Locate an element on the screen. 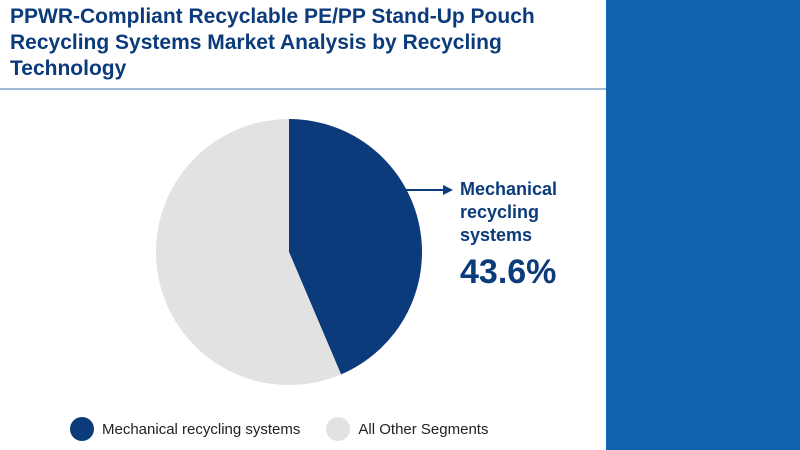  legend-swatch-mechanical is located at coordinates (82, 429).